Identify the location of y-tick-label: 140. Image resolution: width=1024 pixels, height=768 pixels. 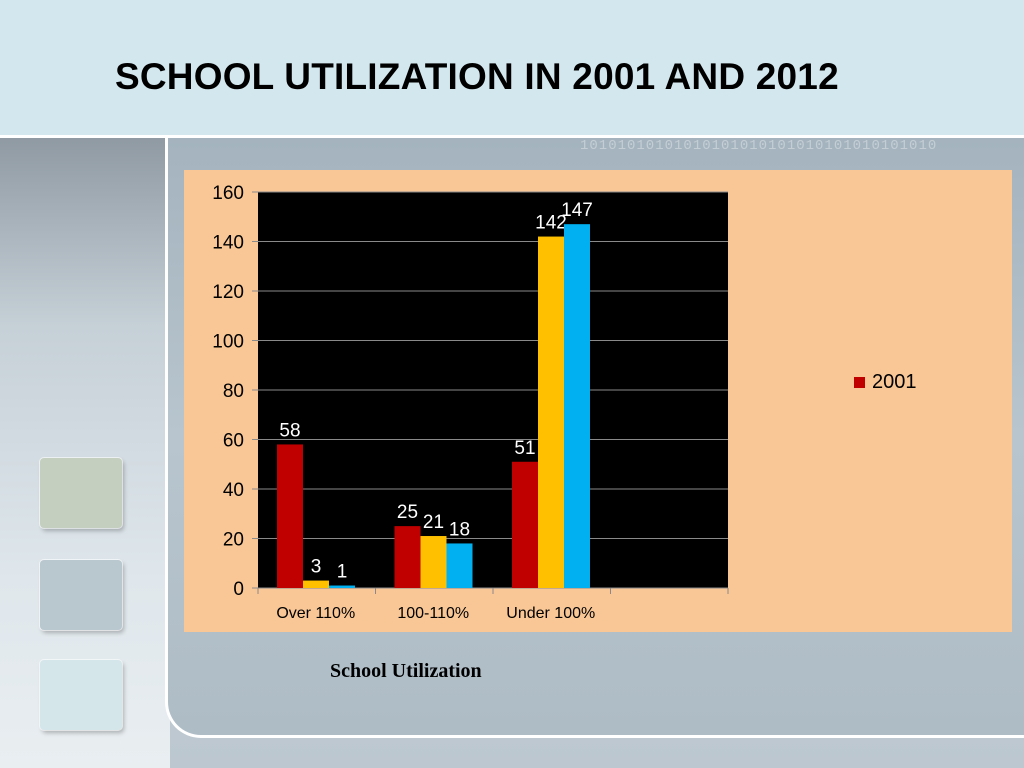
(228, 243).